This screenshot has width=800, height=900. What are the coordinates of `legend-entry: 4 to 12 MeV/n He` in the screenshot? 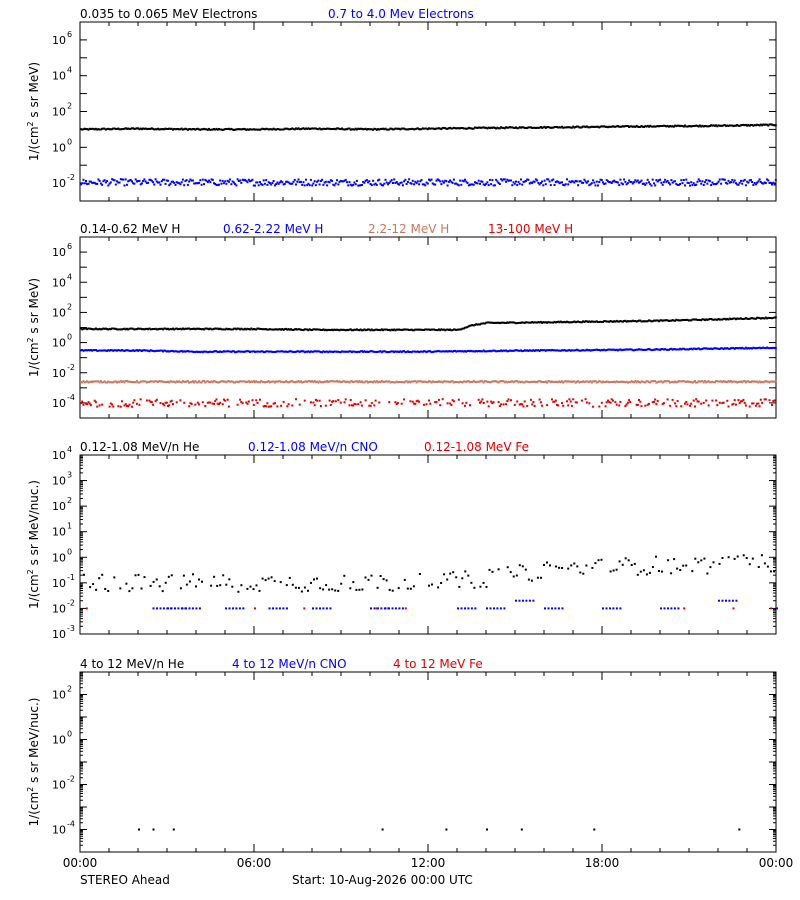 It's located at (132, 664).